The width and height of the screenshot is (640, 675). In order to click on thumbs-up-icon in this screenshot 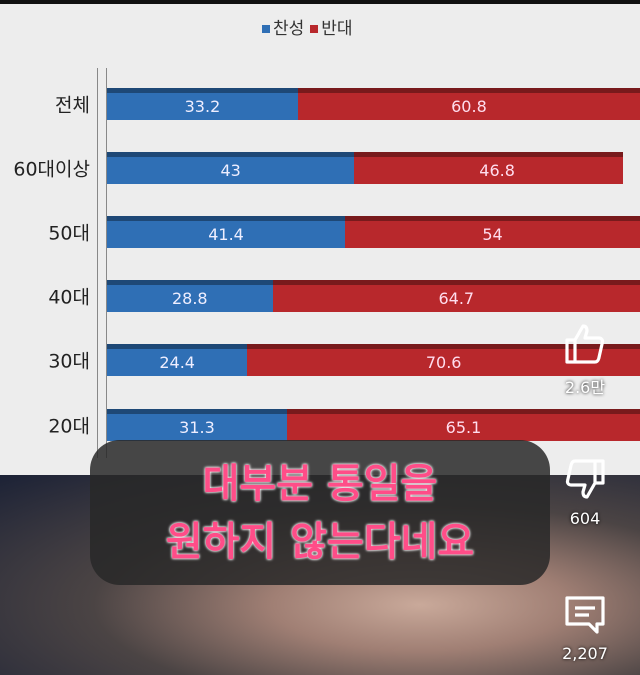, I will do `click(585, 344)`.